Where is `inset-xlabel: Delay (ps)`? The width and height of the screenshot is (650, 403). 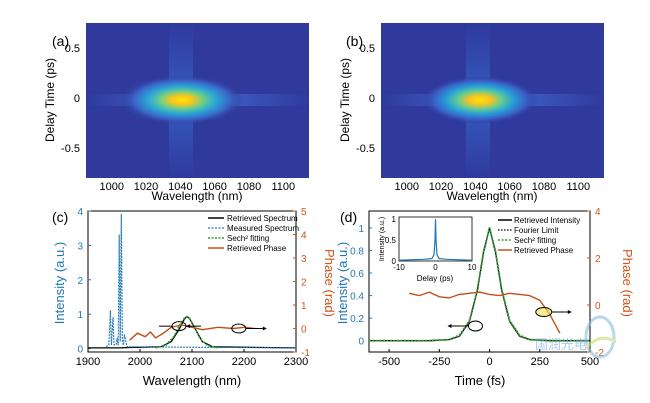
inset-xlabel: Delay (ps) is located at coordinates (435, 278).